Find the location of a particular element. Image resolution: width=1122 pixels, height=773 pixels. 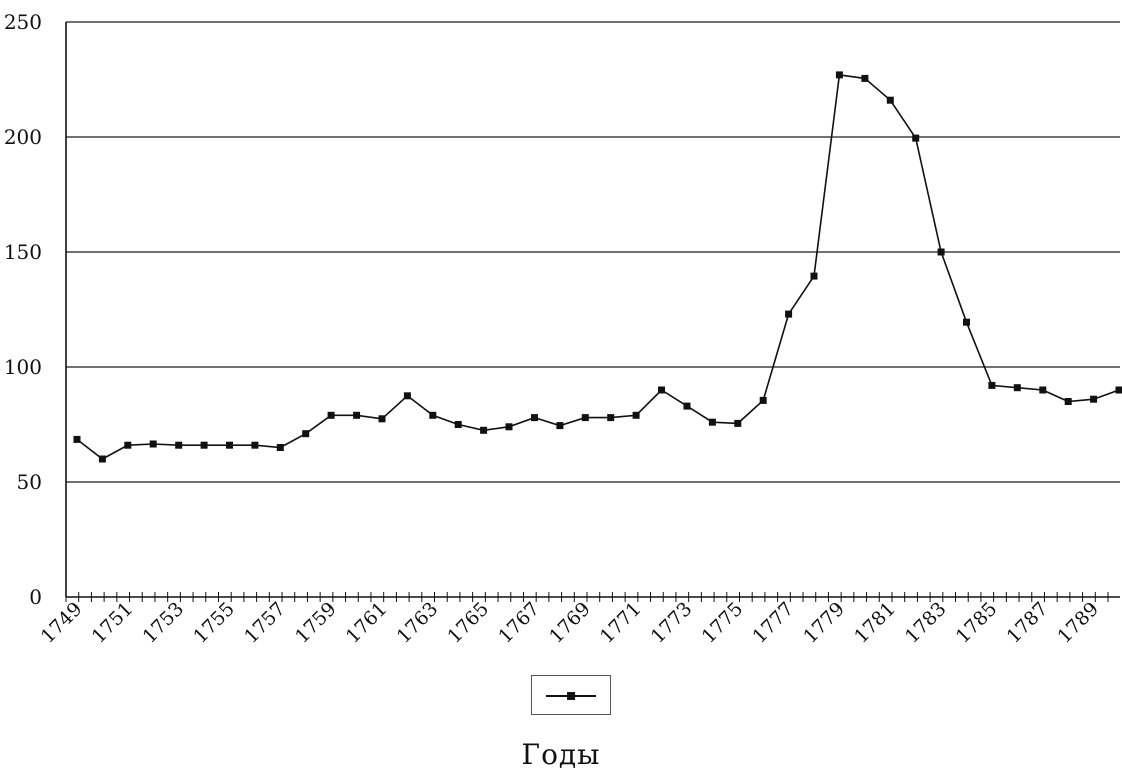

x-tick-label-1753: 1753 is located at coordinates (163, 623).